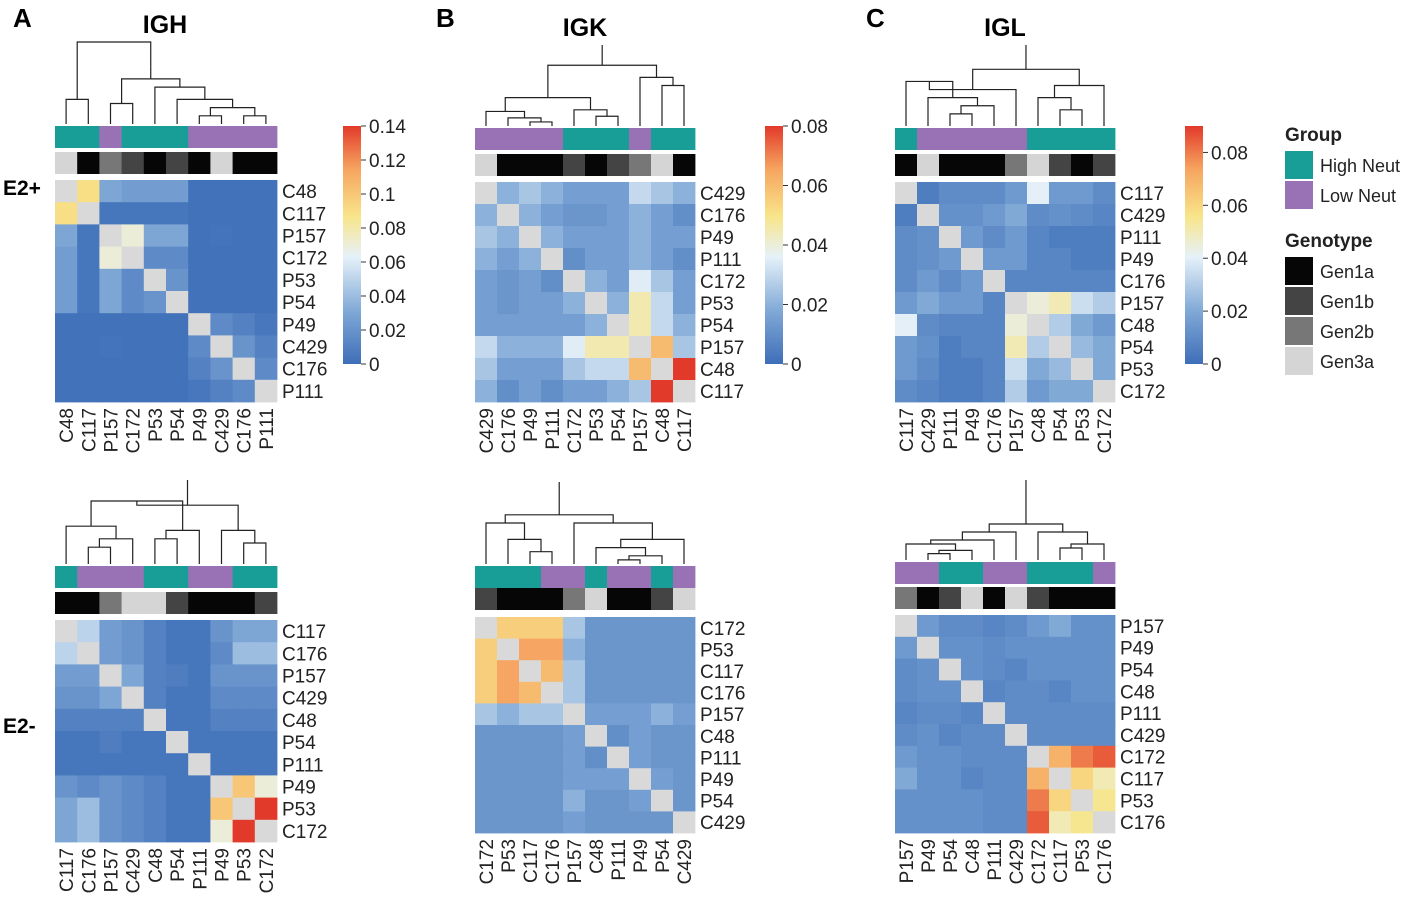 This screenshot has width=1417, height=901. Describe the element at coordinates (973, 425) in the screenshot. I see `column-tick-label: P49` at that location.